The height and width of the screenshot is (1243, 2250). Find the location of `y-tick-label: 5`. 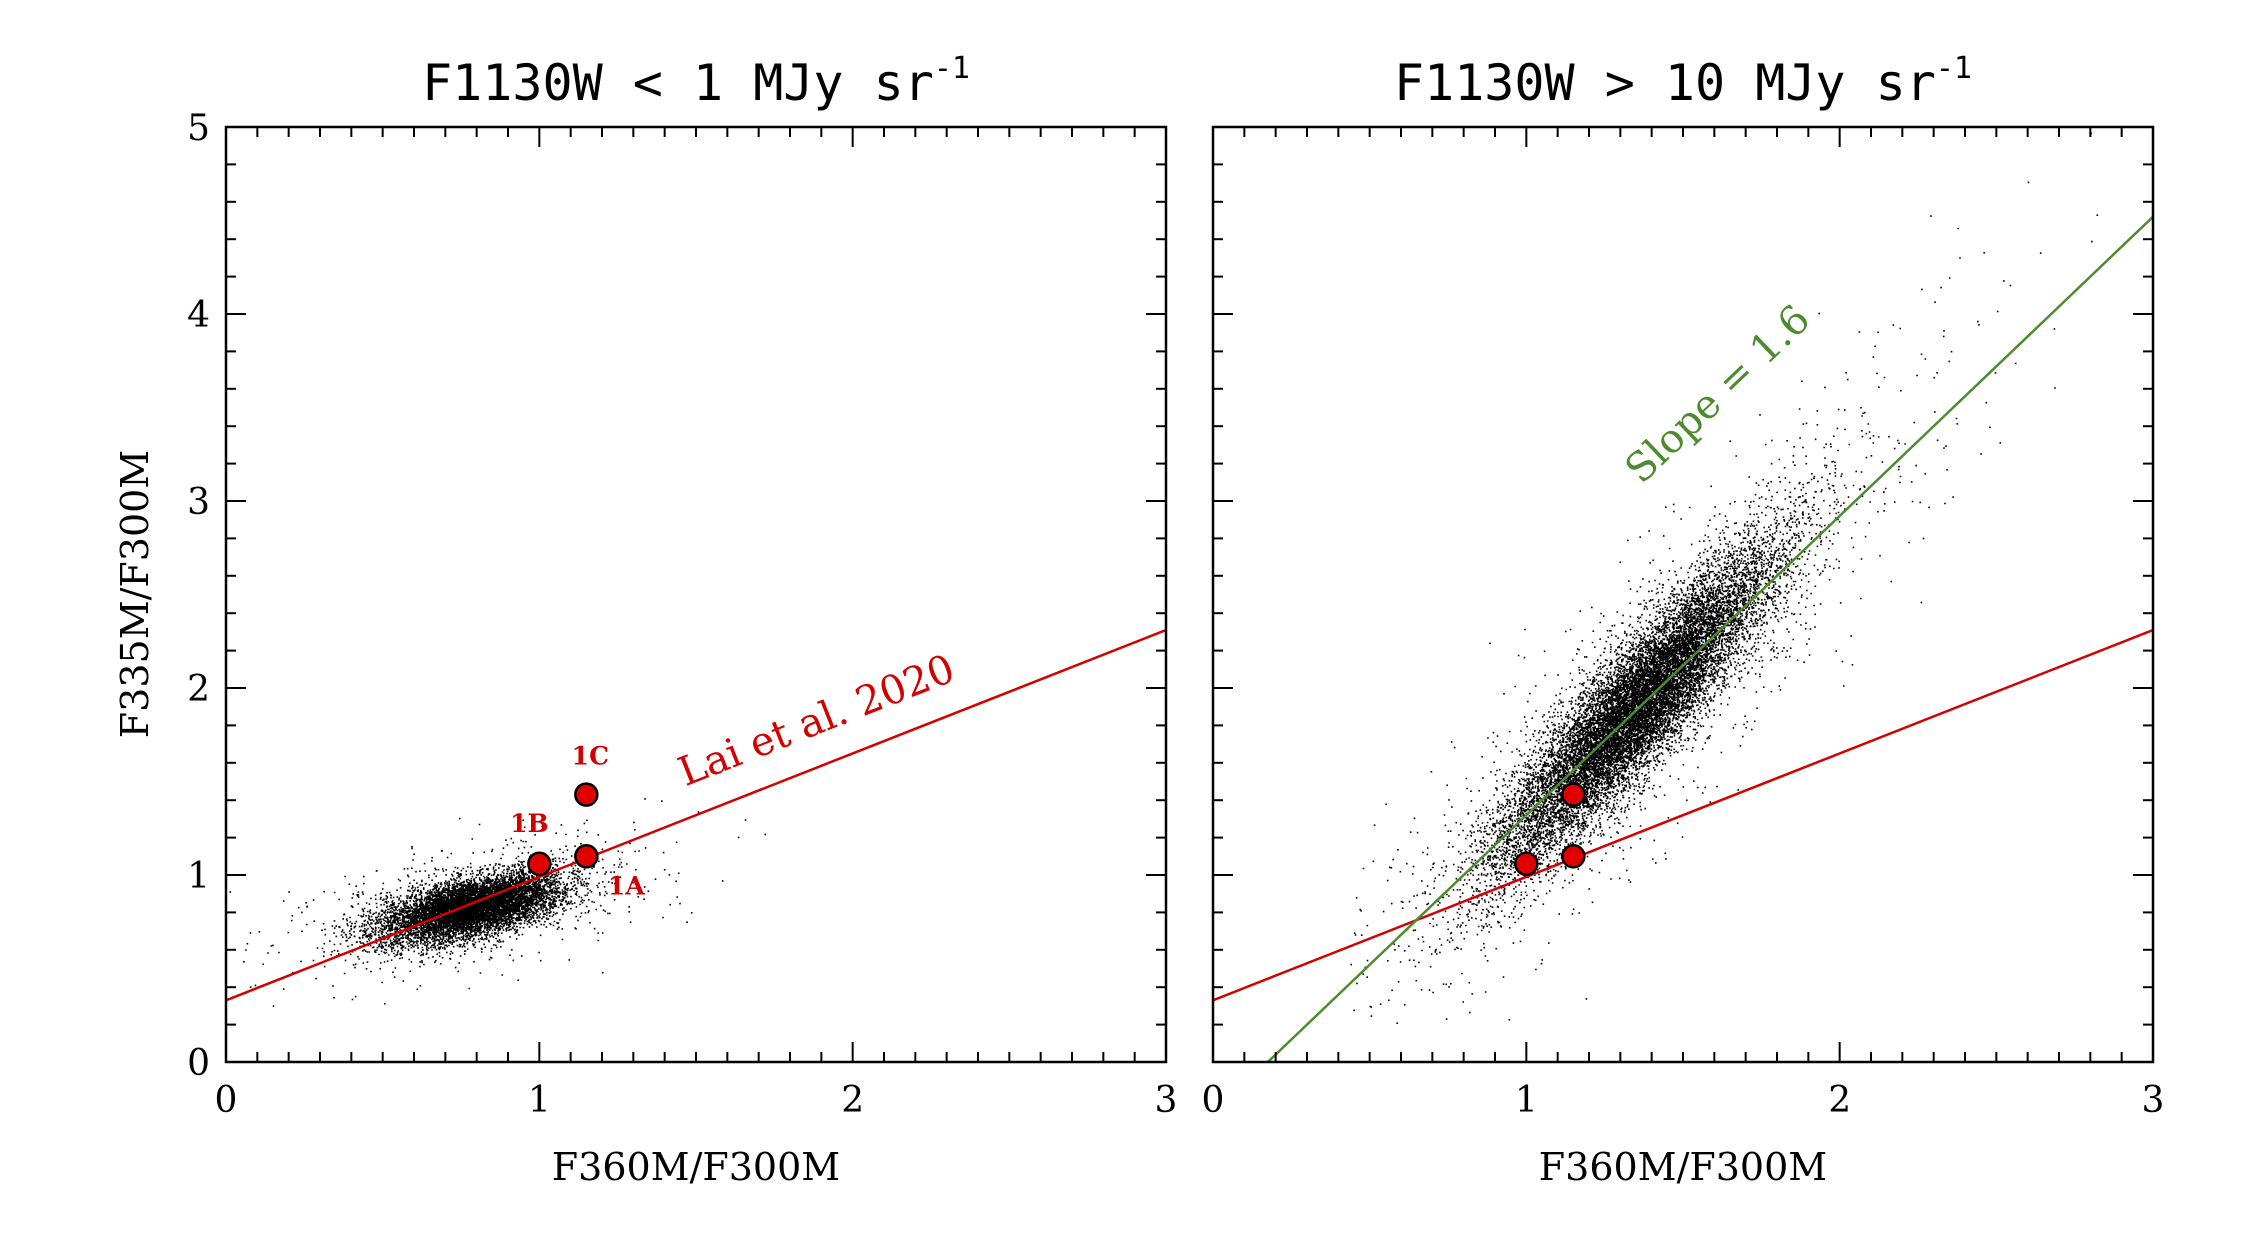

y-tick-label: 5 is located at coordinates (198, 128).